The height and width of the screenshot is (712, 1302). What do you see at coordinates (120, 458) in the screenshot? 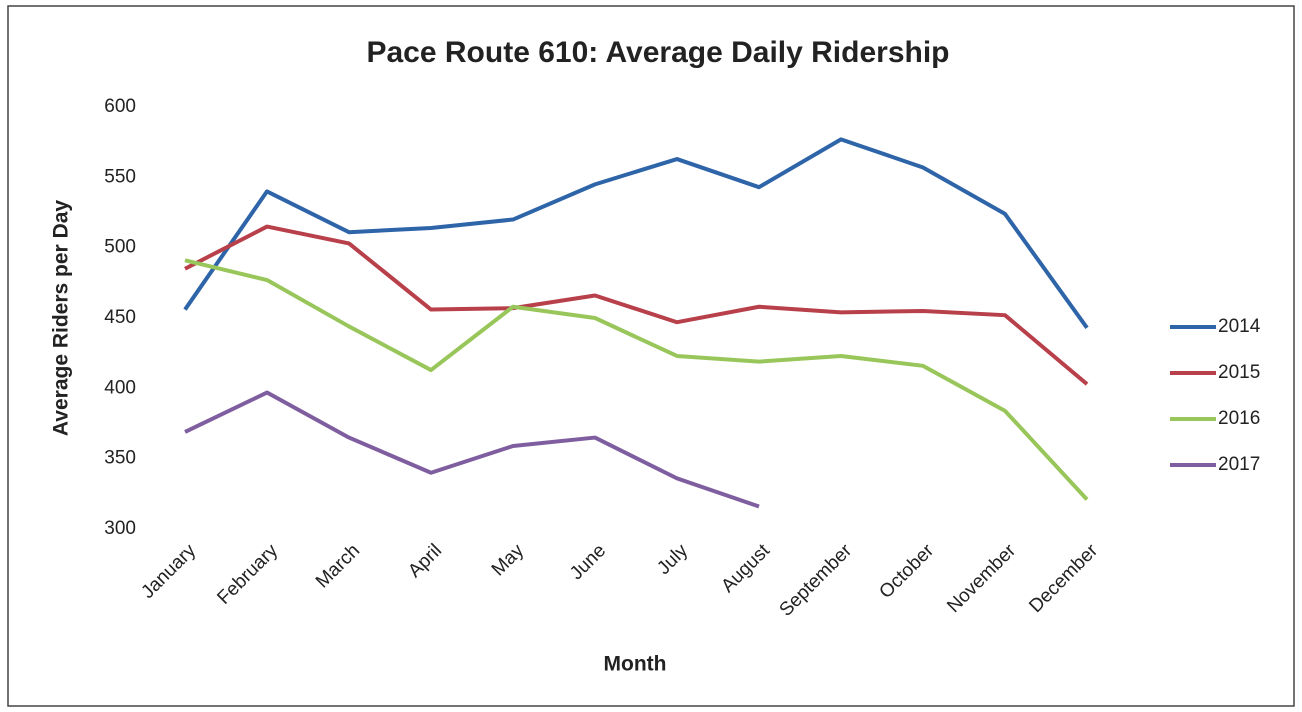
I see `y-tick-label: 350` at bounding box center [120, 458].